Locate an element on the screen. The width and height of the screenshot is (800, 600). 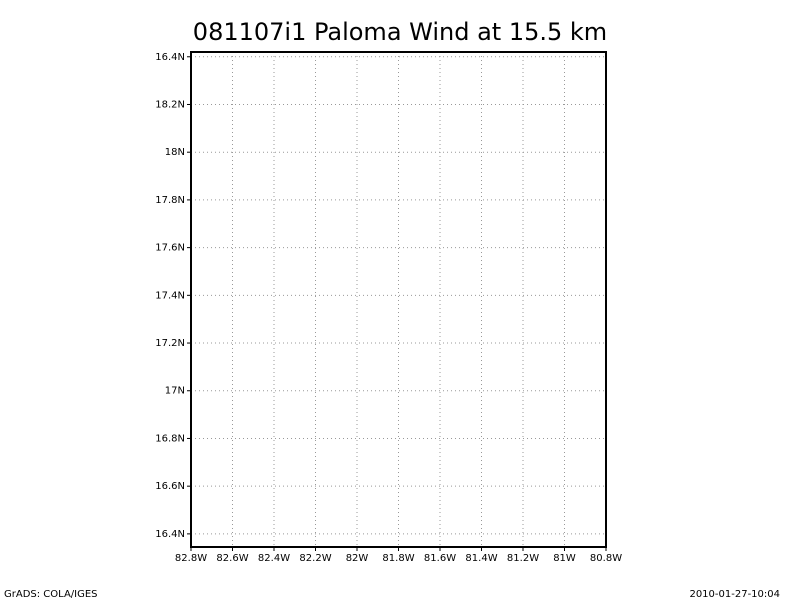
y-tick-label: 16.6N is located at coordinates (170, 486).